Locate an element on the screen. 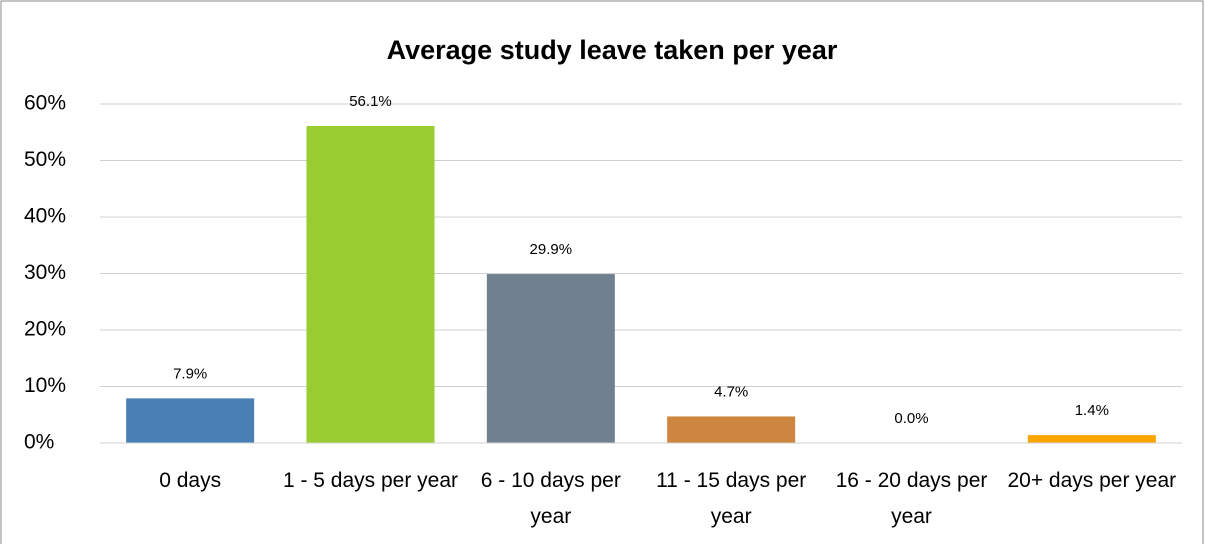 This screenshot has height=544, width=1205. x-tick-label: 0 days is located at coordinates (190, 480).